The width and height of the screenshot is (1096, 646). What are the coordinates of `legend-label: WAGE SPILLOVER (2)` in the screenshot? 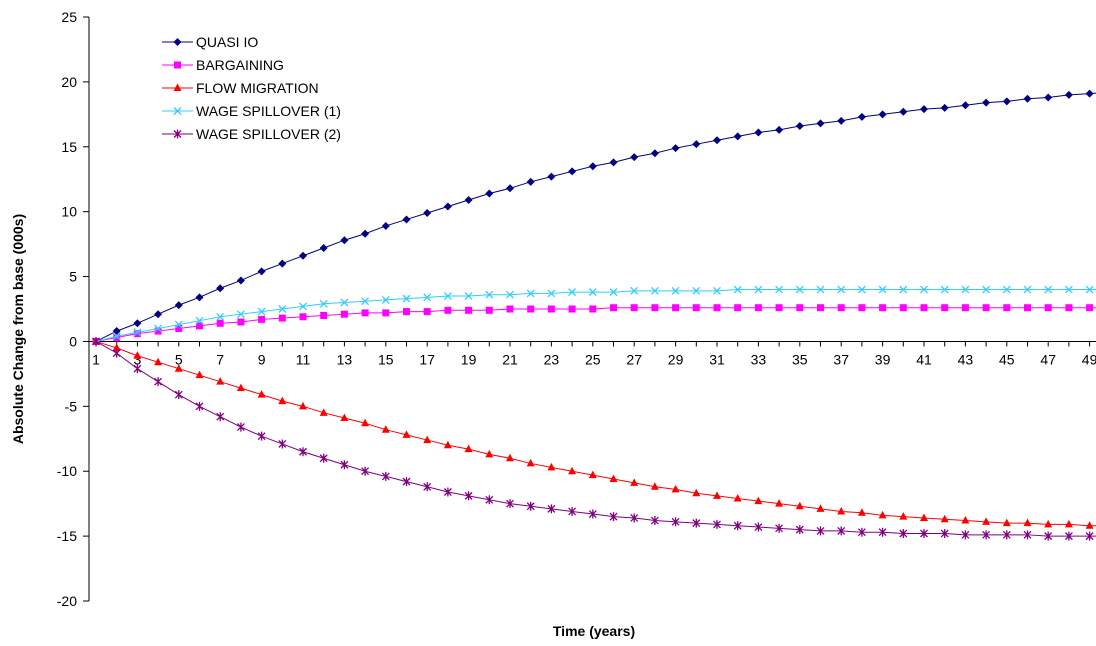 It's located at (268, 134).